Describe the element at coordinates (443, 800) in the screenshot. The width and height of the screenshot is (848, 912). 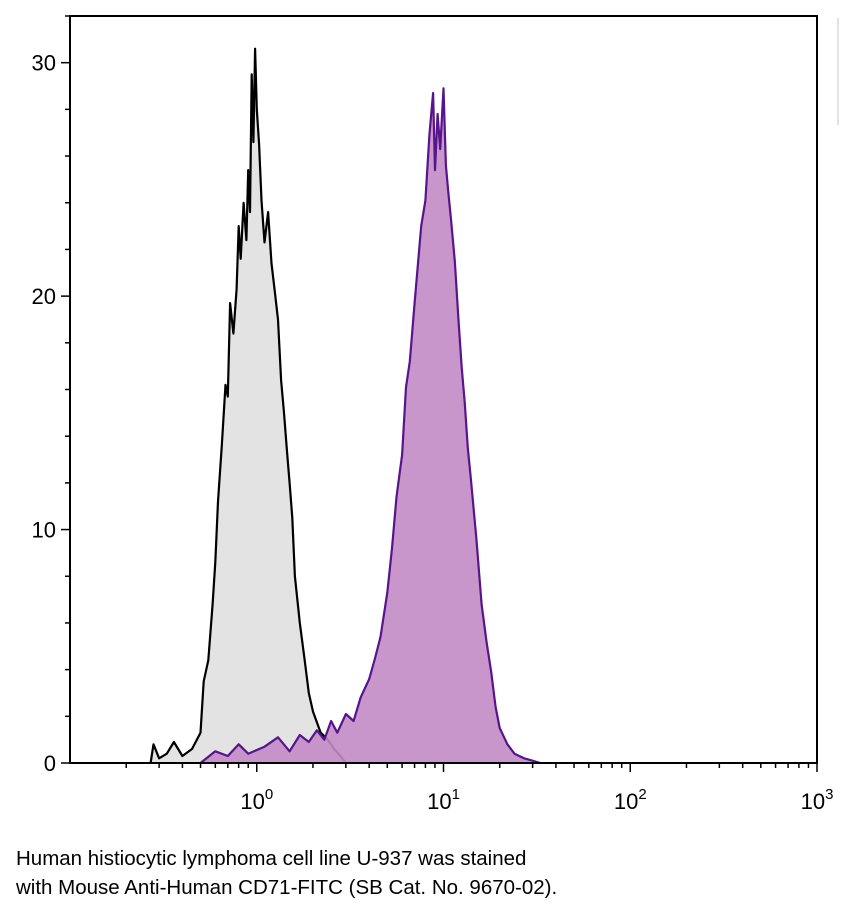
I see `x-tick-label: 10¹` at that location.